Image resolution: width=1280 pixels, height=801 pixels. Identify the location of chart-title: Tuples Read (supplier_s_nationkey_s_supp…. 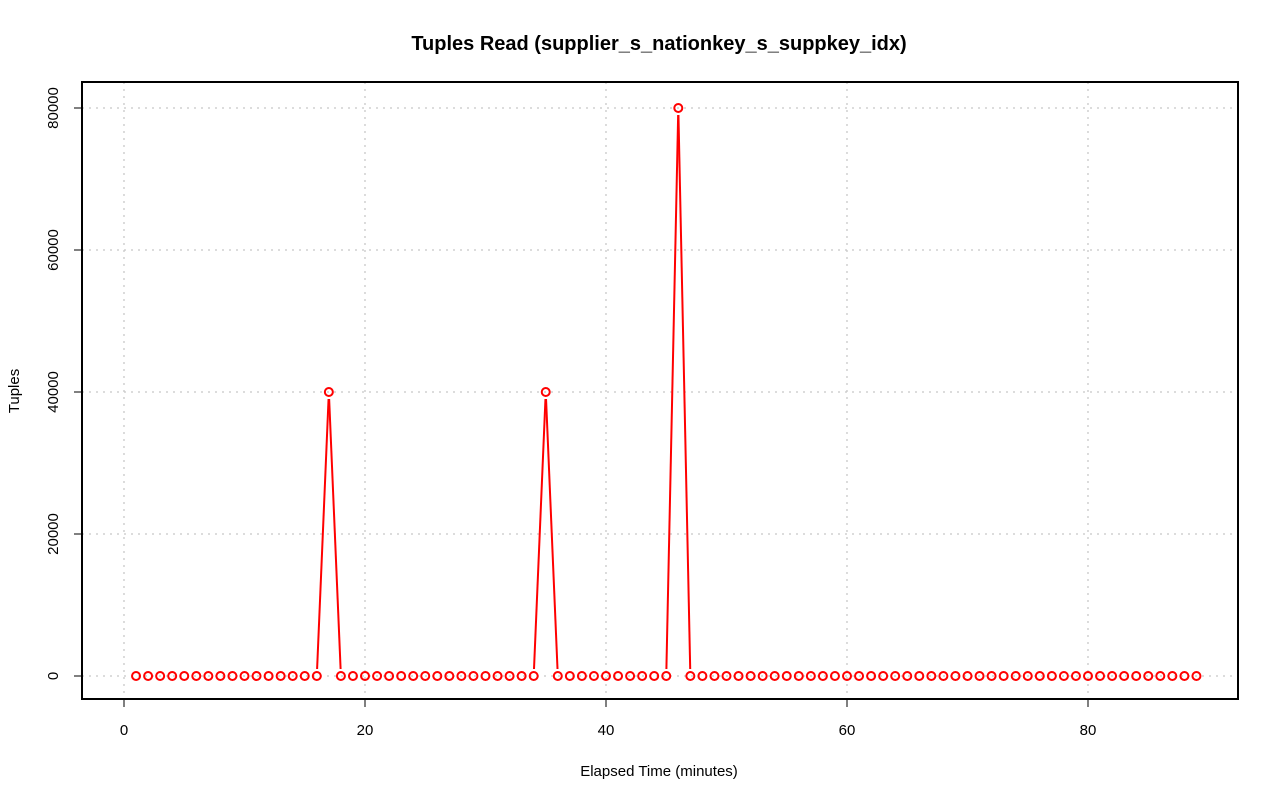
(658, 44).